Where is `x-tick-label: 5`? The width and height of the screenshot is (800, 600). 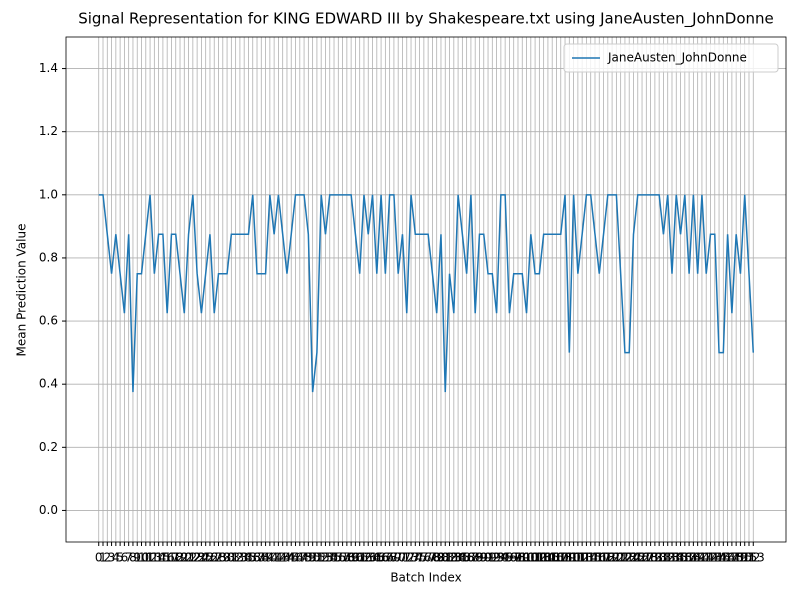
x-tick-label: 5 is located at coordinates (120, 558).